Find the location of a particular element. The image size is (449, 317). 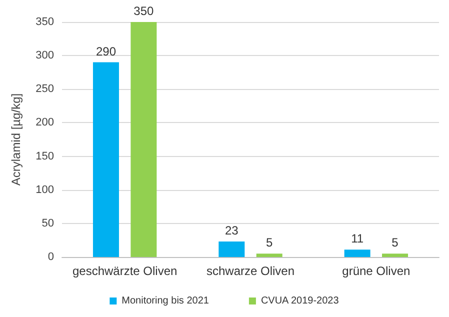

y-tick-label: 0 is located at coordinates (51, 257).